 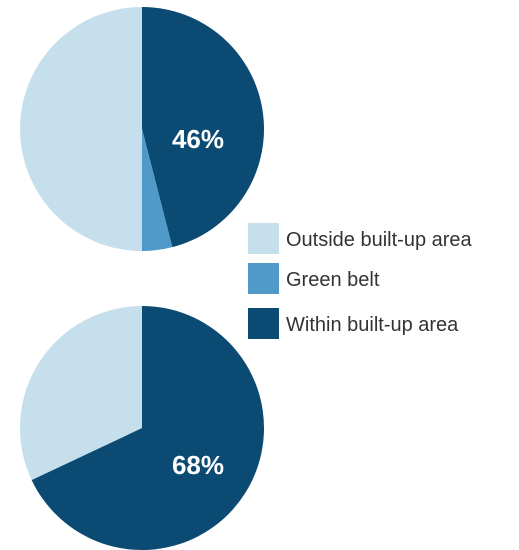 What do you see at coordinates (81, 393) in the screenshot?
I see `pie2-slice-outside-built-up-area` at bounding box center [81, 393].